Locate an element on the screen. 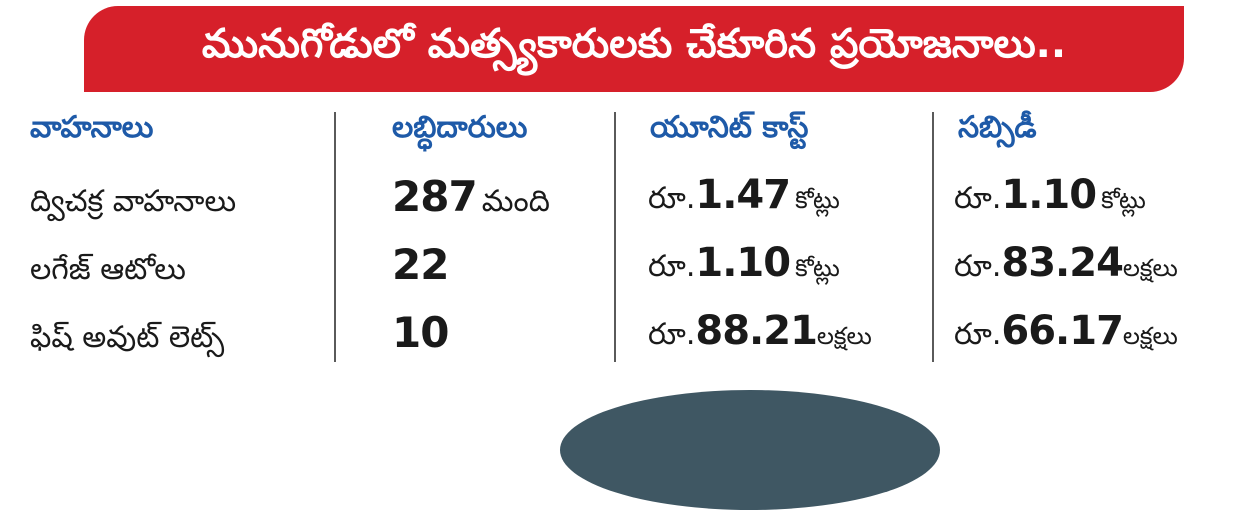 Image resolution: width=1252 pixels, height=510 pixels. subsidy-cell: రూ.83.24లక్షలు is located at coordinates (1066, 265).